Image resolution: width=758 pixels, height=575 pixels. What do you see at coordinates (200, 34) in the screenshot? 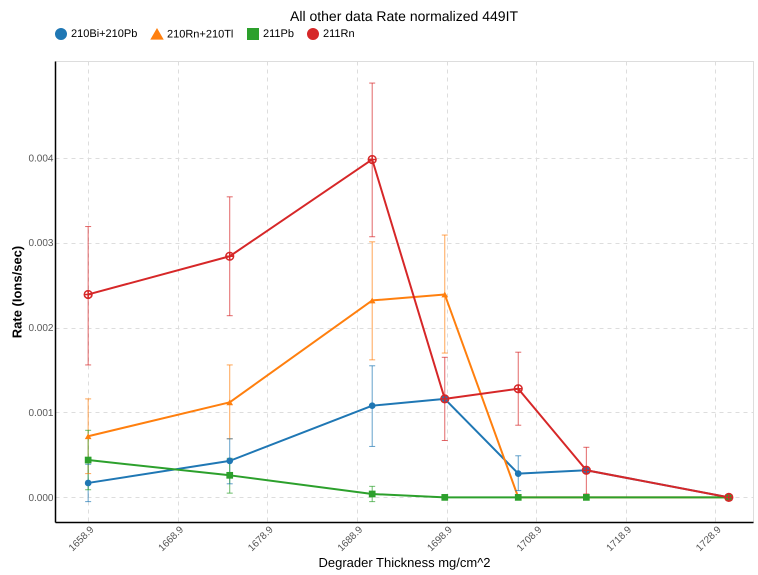
I see `legend-label: 210Rn+210Tl` at bounding box center [200, 34].